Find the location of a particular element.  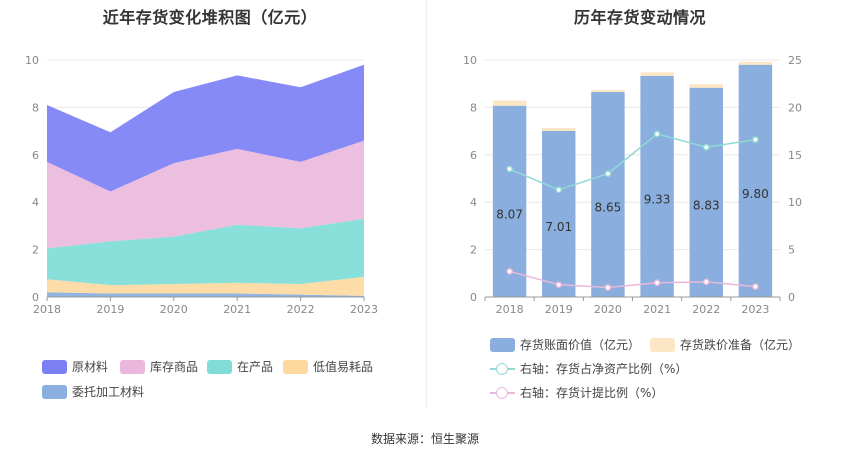

y-left-tick-label: 2 is located at coordinates (473, 250).